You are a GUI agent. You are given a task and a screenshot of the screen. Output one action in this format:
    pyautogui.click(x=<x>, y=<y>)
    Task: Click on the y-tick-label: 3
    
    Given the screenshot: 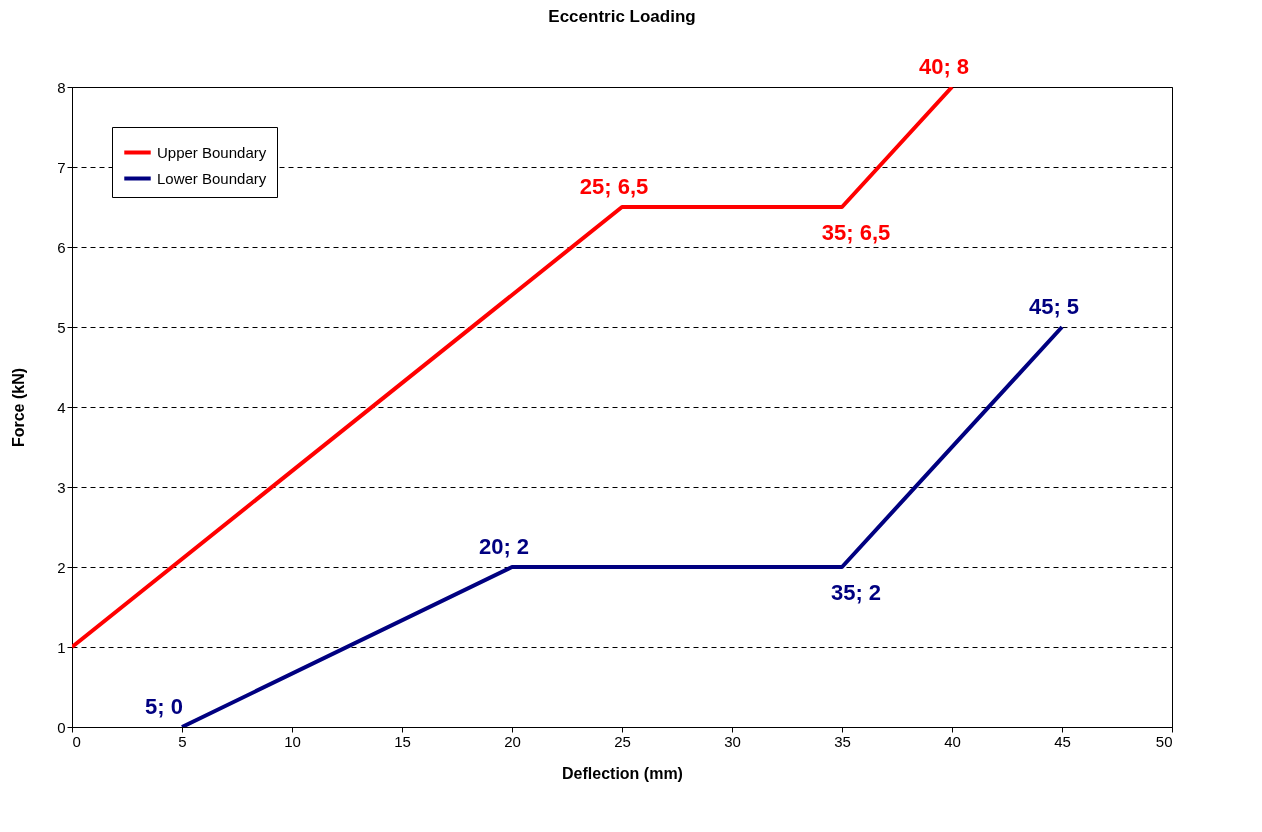 What is the action you would take?
    pyautogui.click(x=61, y=487)
    